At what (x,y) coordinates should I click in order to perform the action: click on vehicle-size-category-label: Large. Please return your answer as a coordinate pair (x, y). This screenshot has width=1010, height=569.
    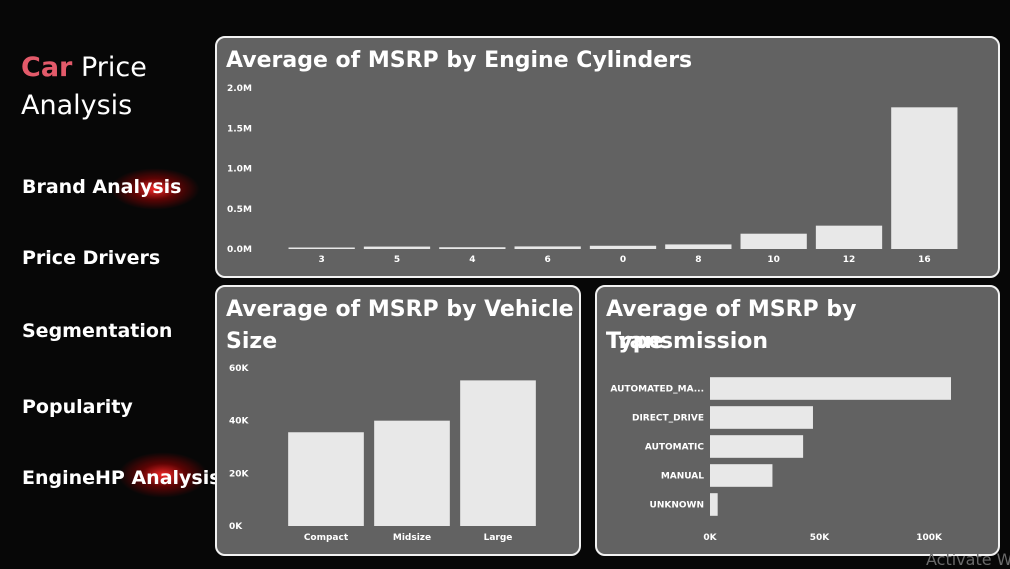
    Looking at the image, I should click on (498, 538).